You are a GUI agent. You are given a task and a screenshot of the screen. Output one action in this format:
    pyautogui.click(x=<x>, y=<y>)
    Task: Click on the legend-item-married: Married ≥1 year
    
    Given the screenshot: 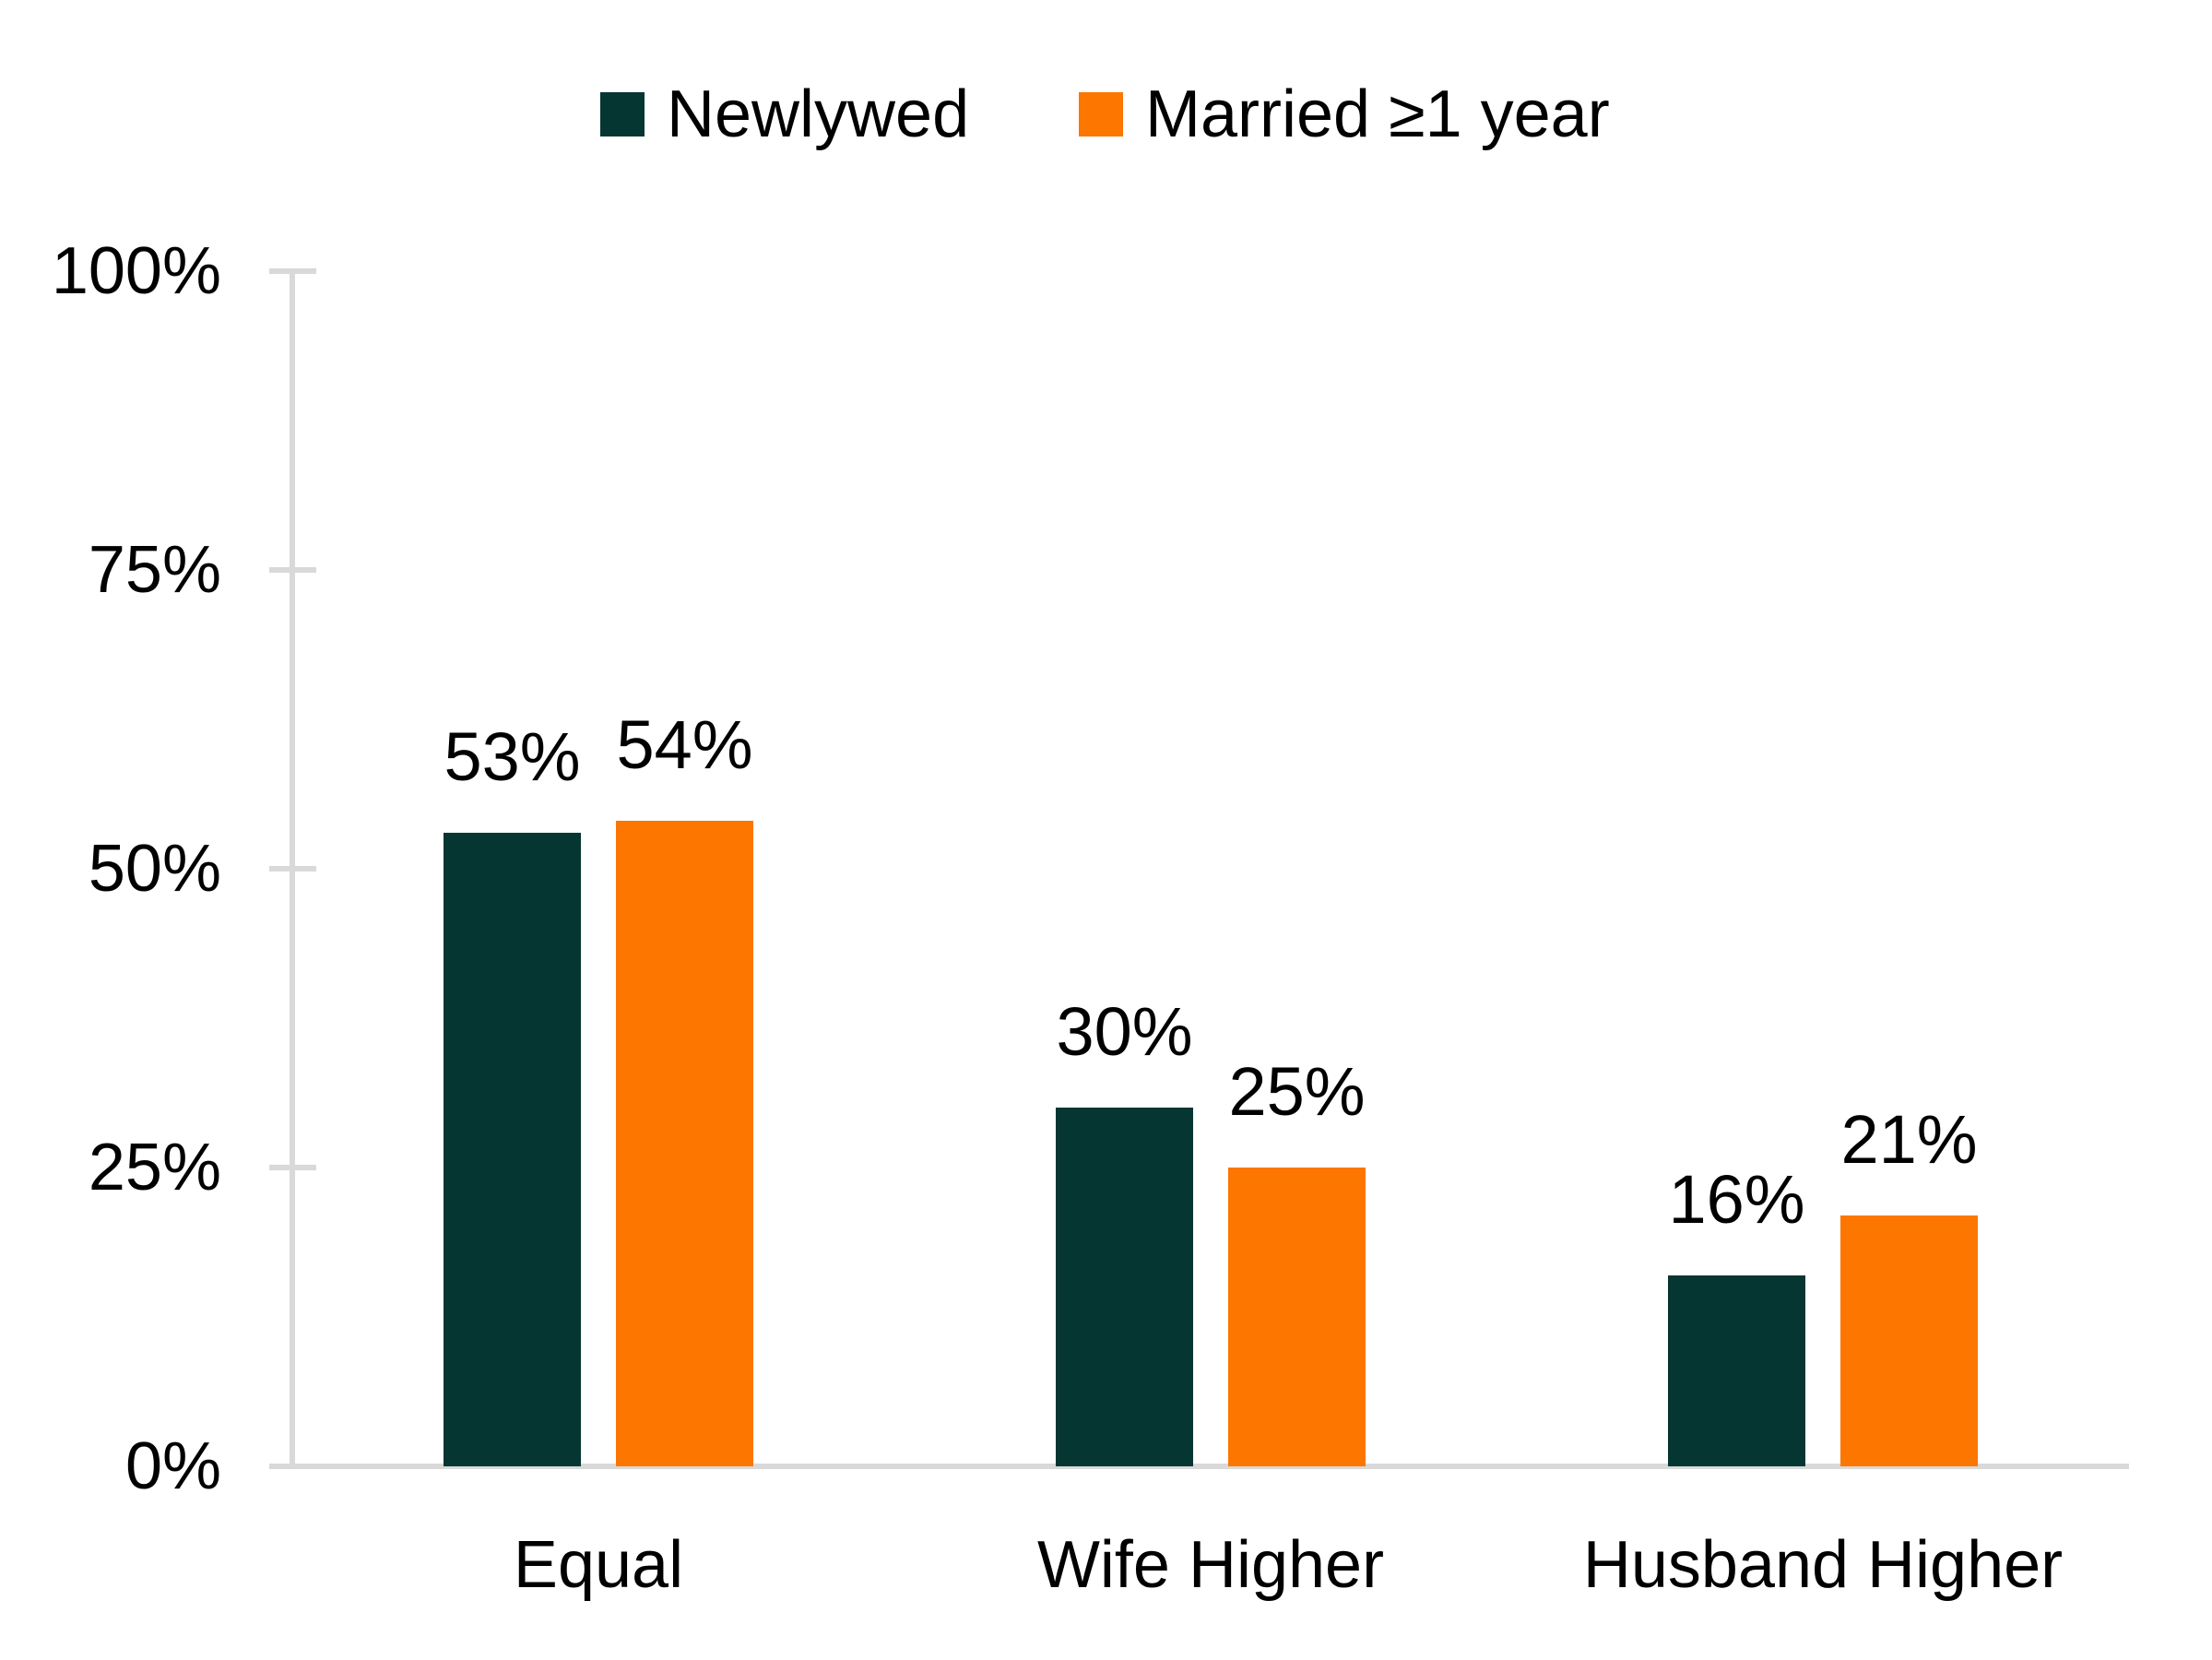 What is the action you would take?
    pyautogui.click(x=1345, y=114)
    